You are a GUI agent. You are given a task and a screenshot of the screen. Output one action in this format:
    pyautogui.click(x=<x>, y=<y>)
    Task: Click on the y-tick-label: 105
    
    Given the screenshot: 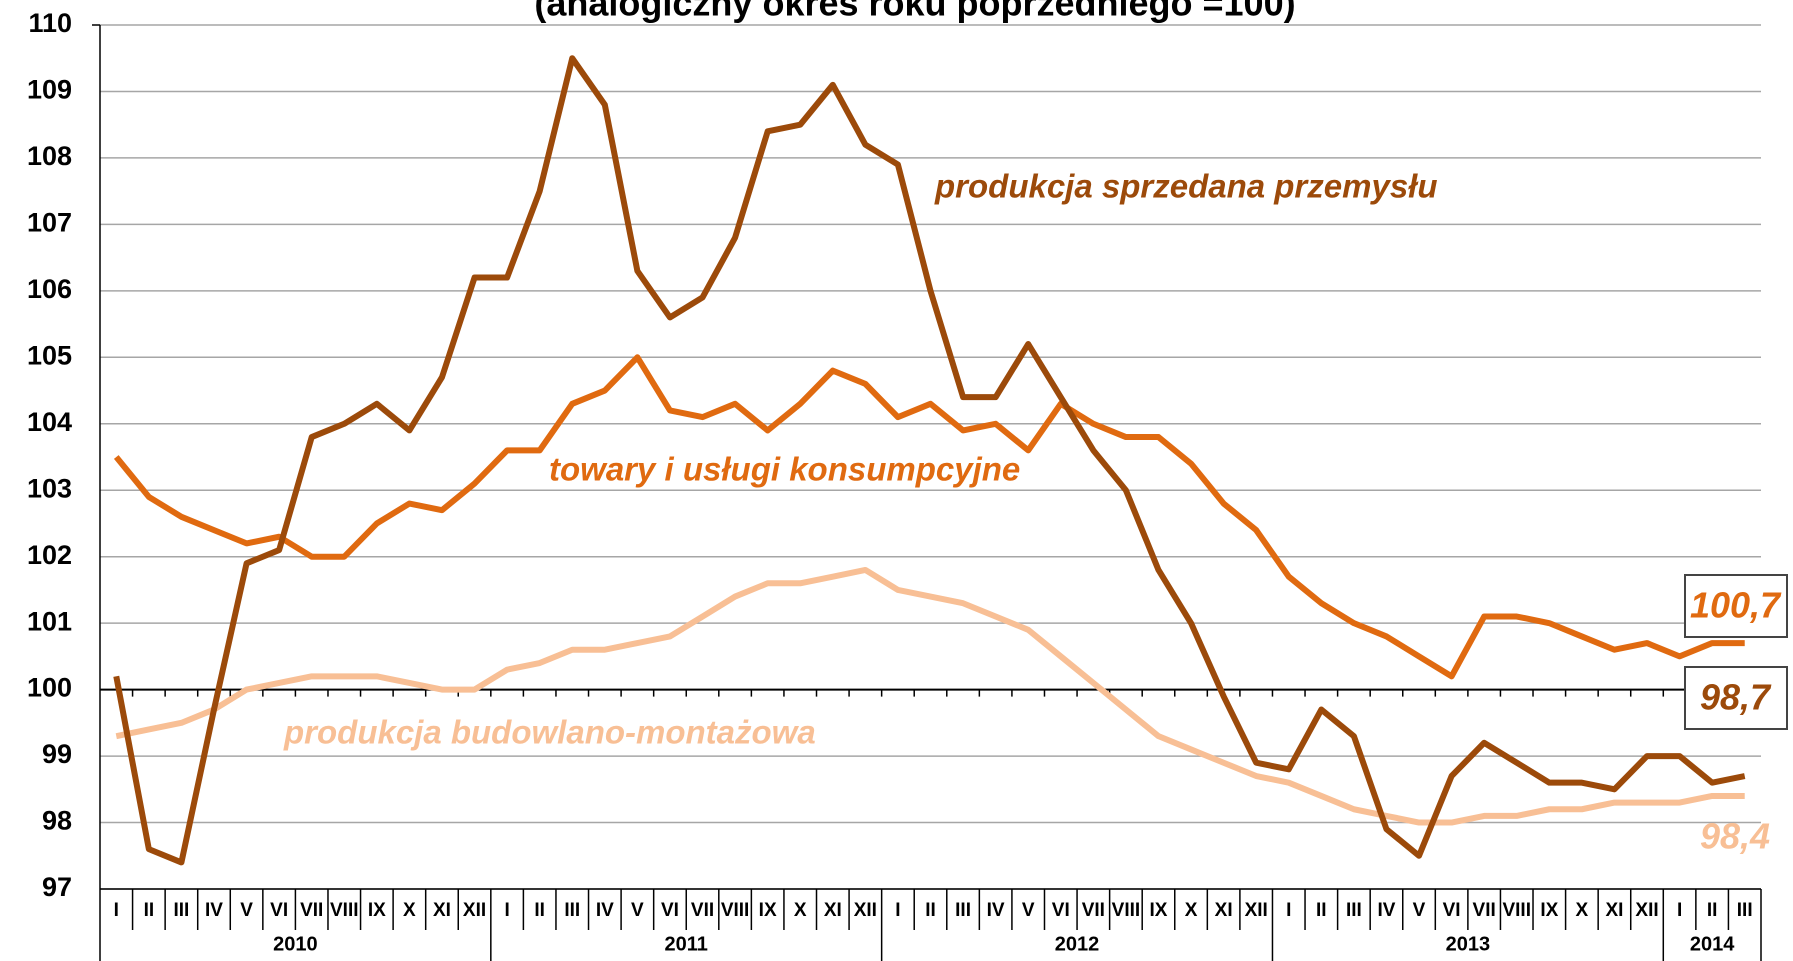 What is the action you would take?
    pyautogui.click(x=49, y=355)
    